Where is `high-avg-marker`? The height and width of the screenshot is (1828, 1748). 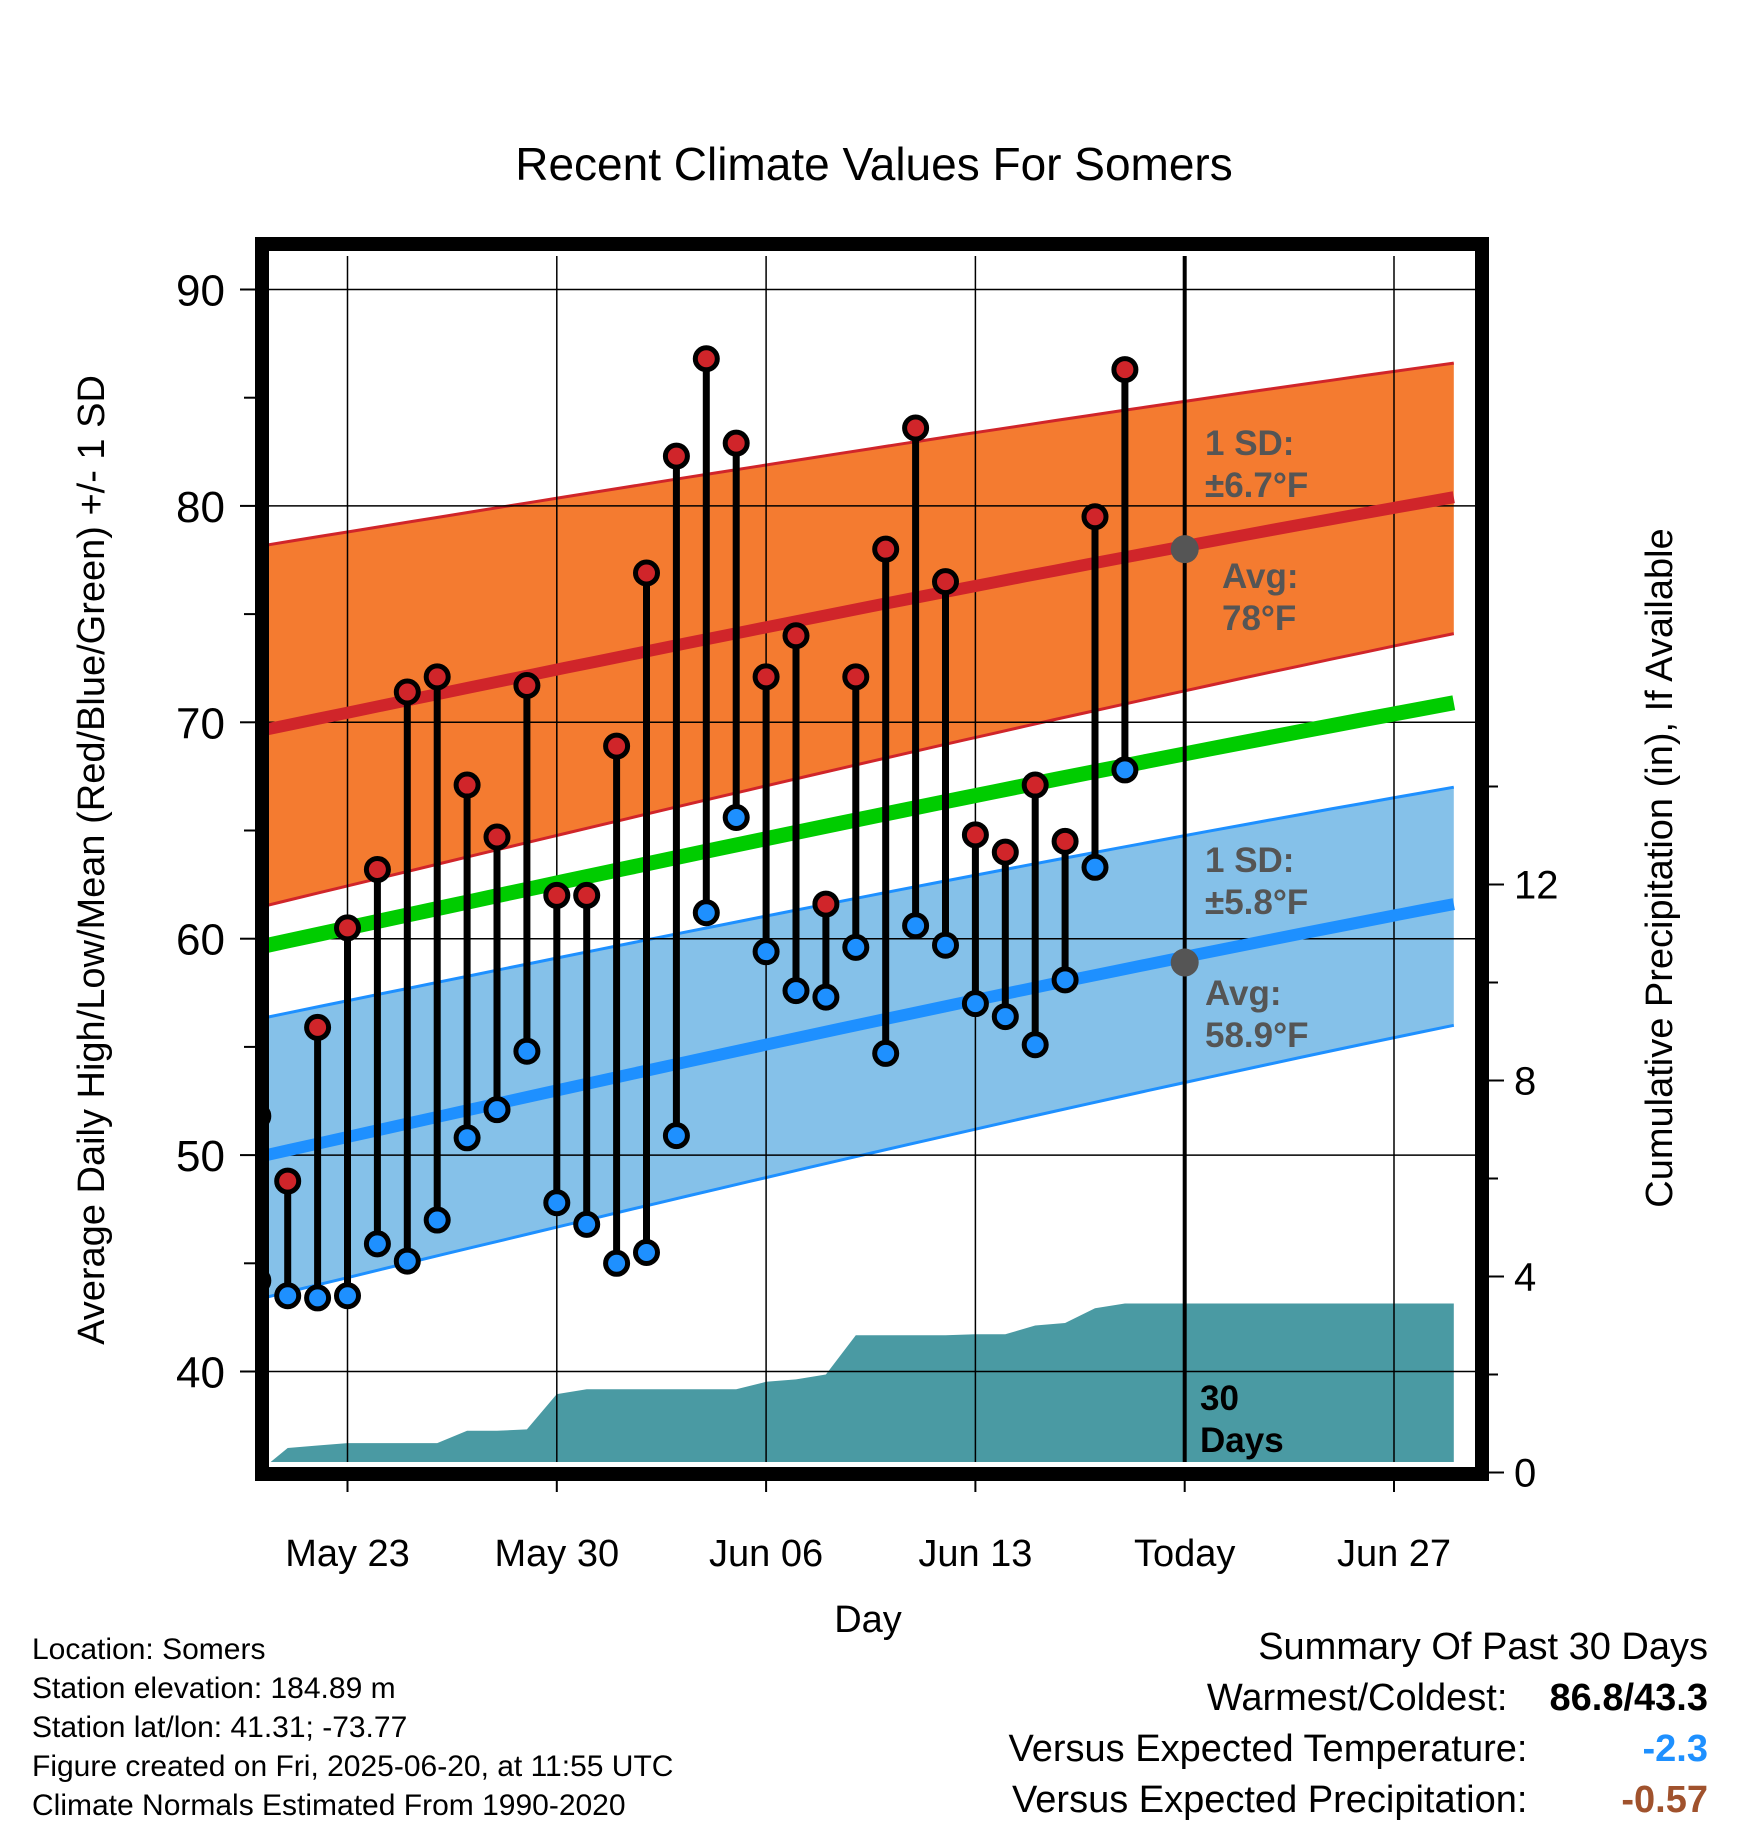 high-avg-marker is located at coordinates (1184, 549).